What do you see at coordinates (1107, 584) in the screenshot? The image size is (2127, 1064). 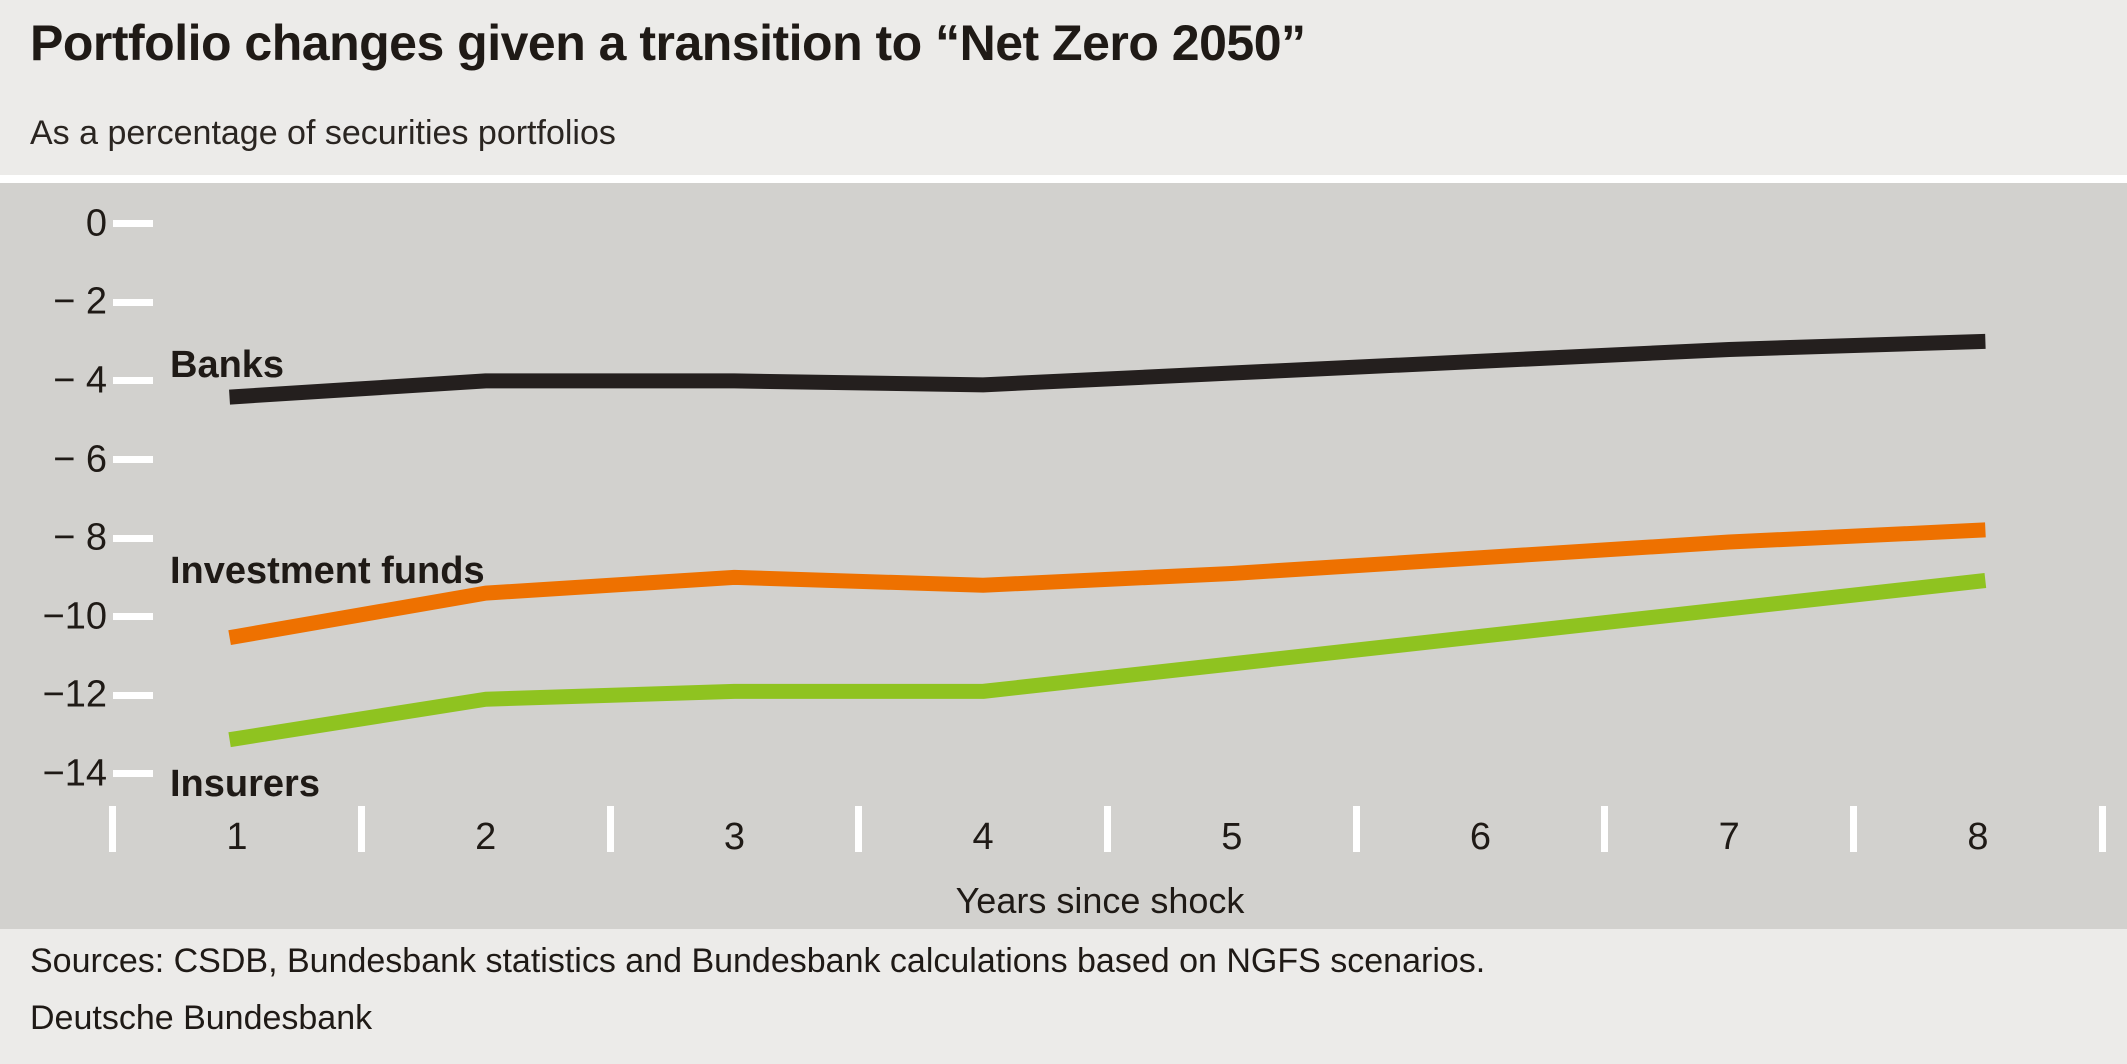 I see `series-line-investment-funds` at bounding box center [1107, 584].